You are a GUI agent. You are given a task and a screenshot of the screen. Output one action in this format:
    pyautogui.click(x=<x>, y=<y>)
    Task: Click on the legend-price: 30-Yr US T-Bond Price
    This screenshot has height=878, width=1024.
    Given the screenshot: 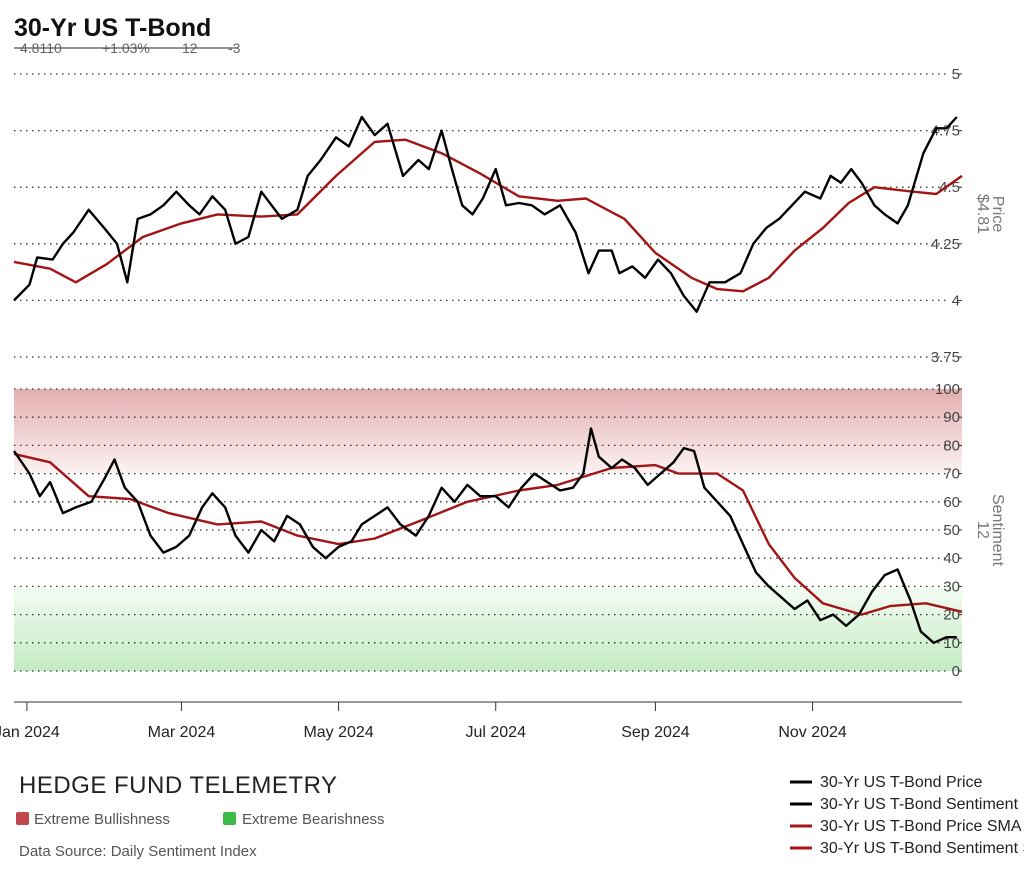 What is the action you would take?
    pyautogui.click(x=901, y=782)
    